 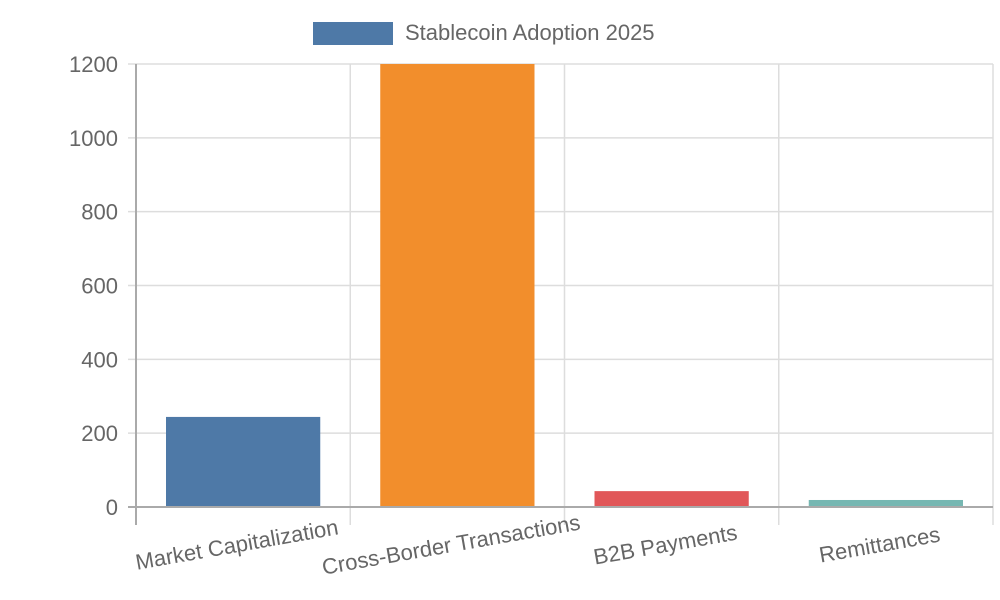 I want to click on legend-label: Stablecoin Adoption 2025, so click(x=530, y=32).